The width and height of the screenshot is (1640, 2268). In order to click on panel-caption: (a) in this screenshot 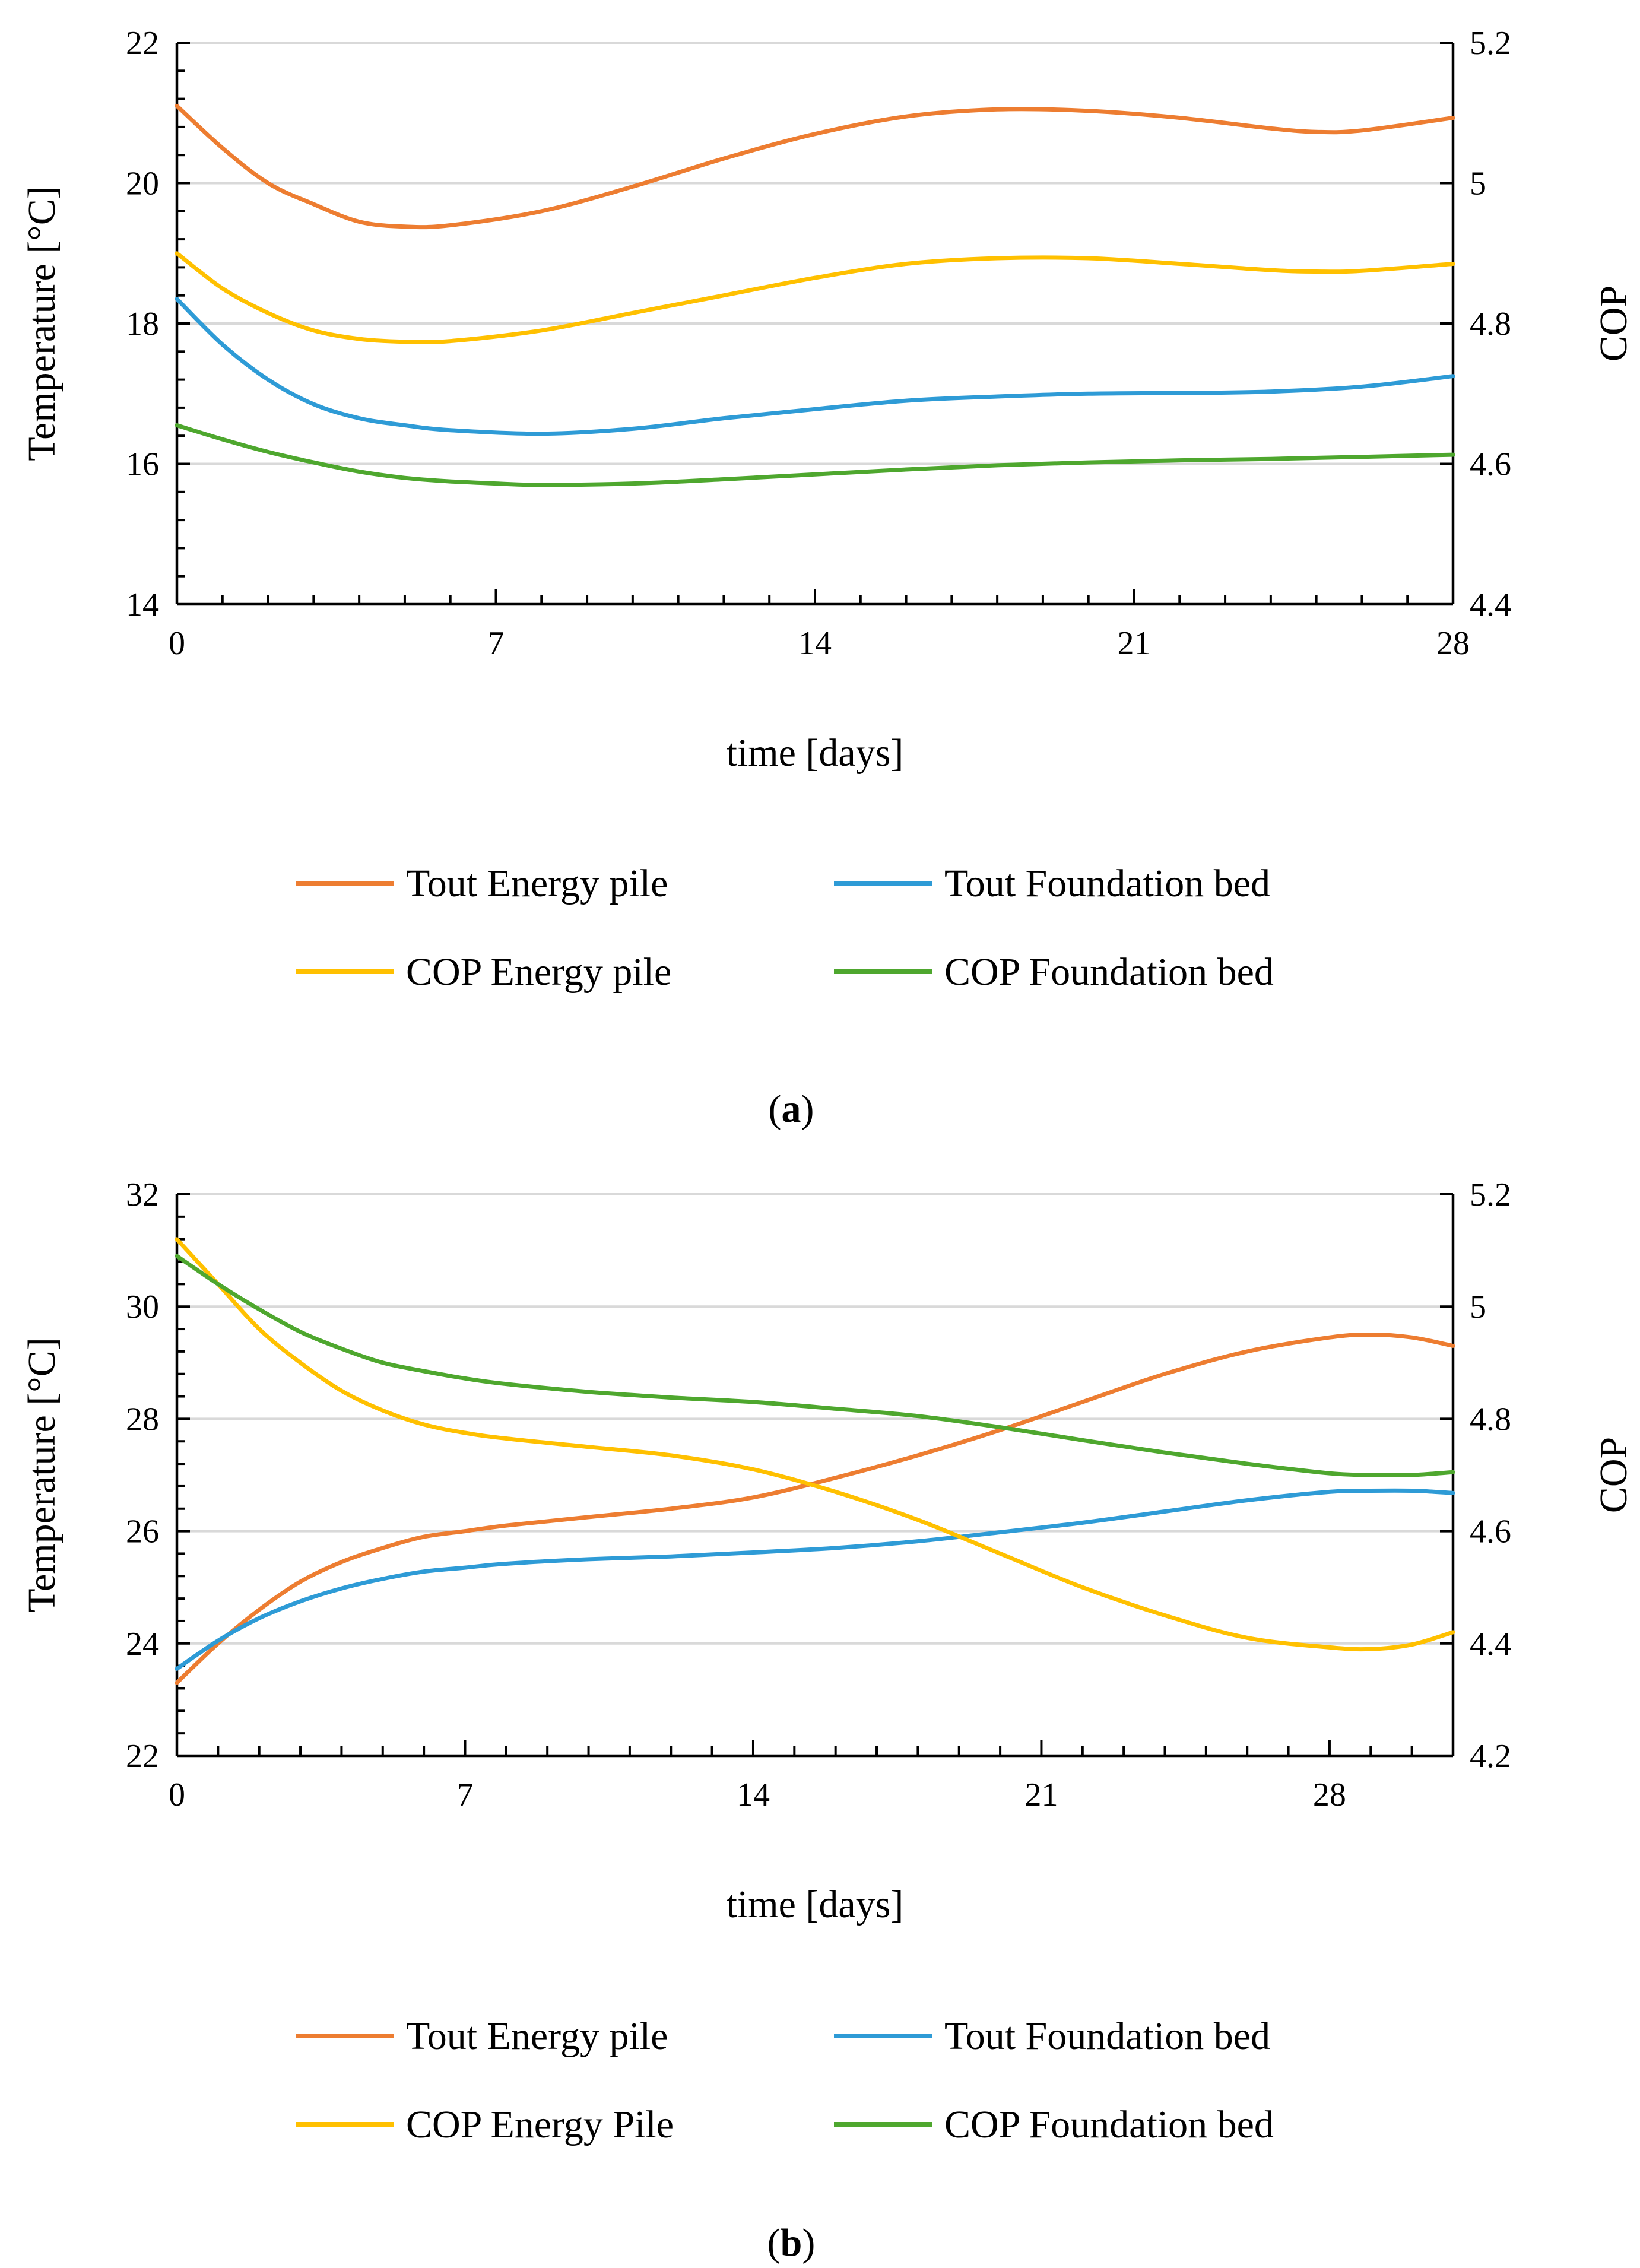, I will do `click(792, 1109)`.